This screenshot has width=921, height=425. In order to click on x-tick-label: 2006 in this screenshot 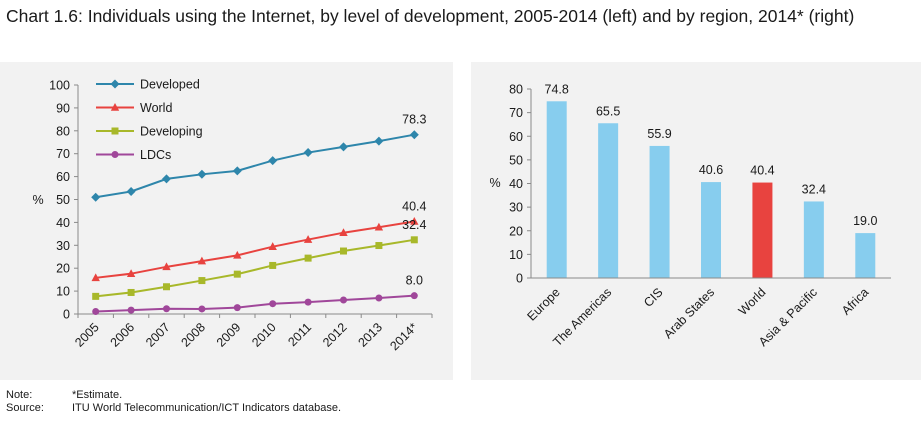, I will do `click(123, 335)`.